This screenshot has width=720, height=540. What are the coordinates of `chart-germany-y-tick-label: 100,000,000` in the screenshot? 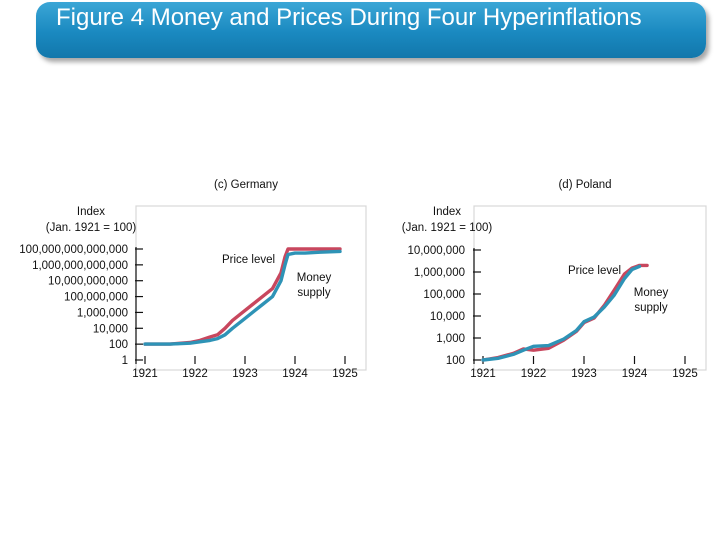 It's located at (96, 298).